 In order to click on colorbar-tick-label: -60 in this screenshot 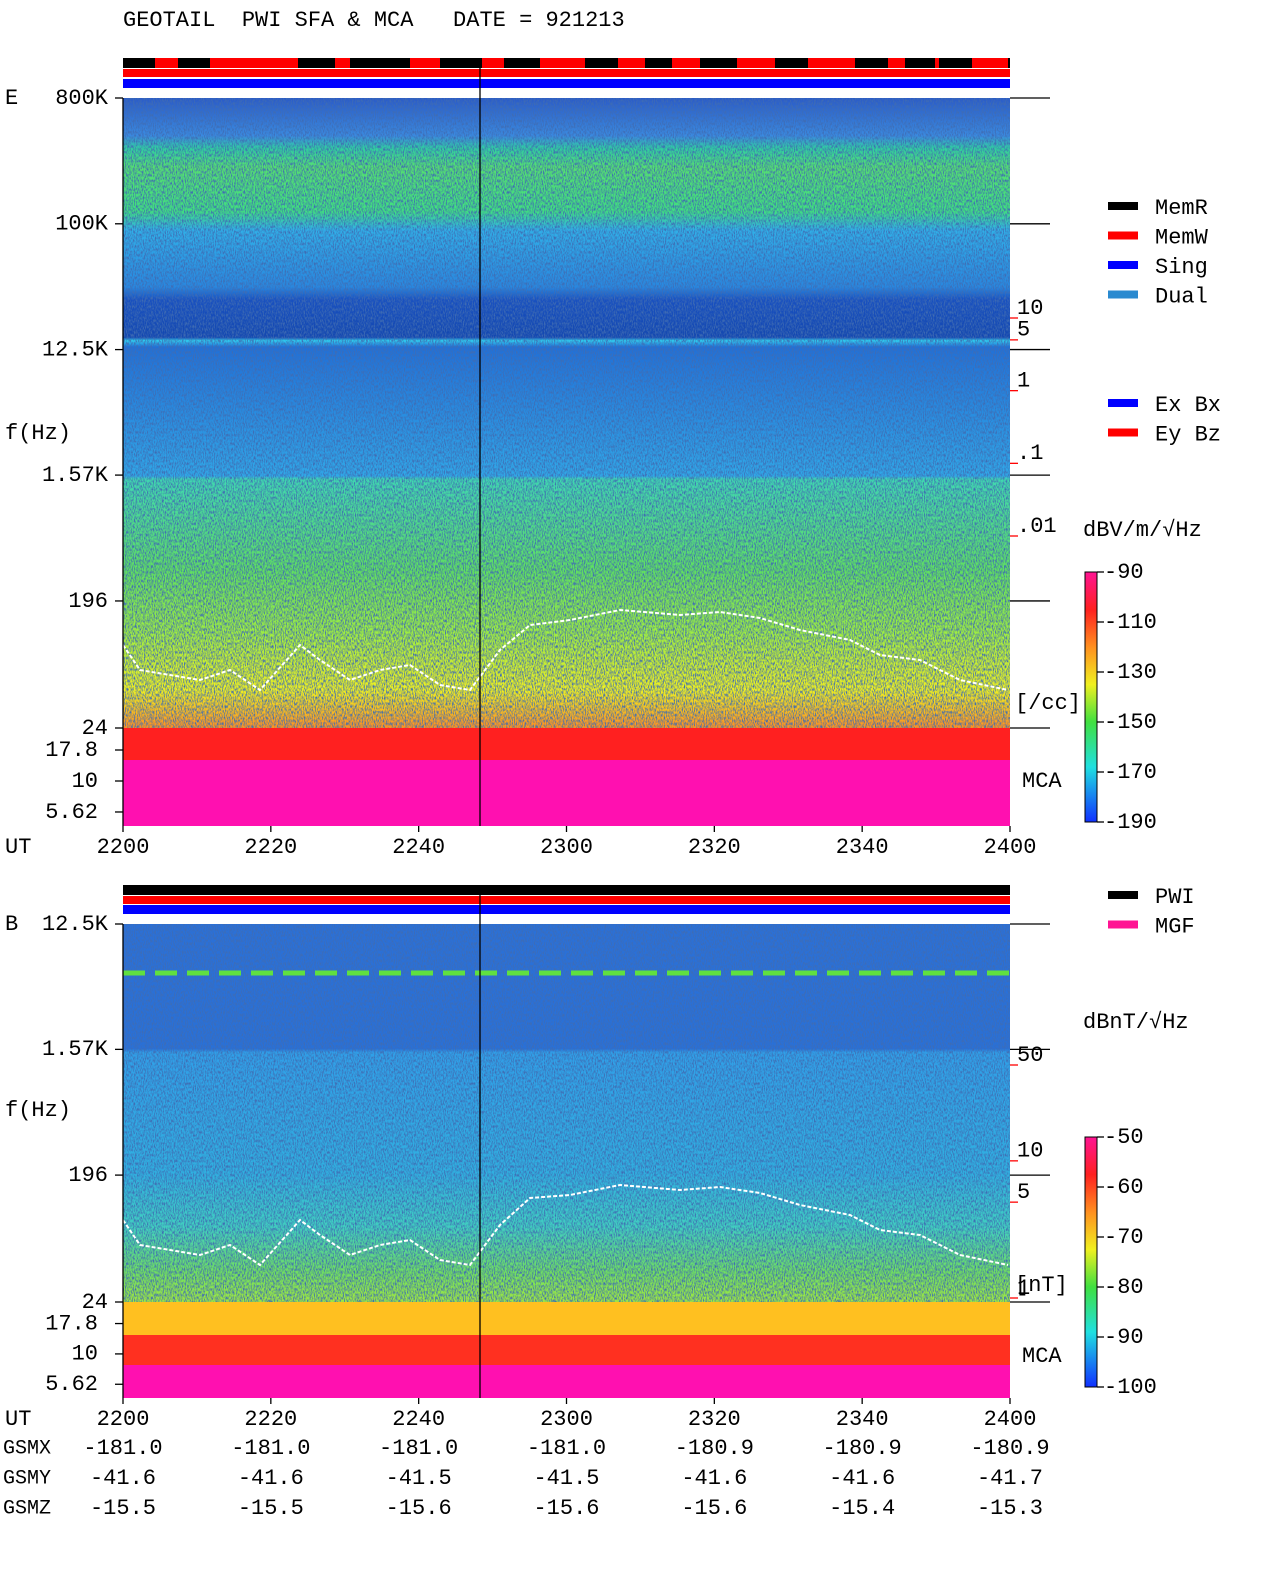, I will do `click(1124, 1187)`.